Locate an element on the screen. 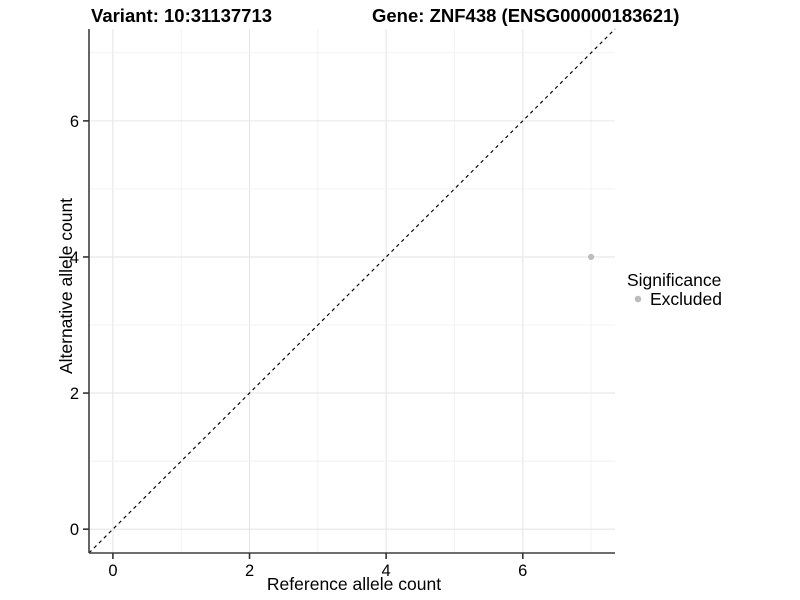 This screenshot has width=800, height=600. legend-key-dot-excluded is located at coordinates (638, 299).